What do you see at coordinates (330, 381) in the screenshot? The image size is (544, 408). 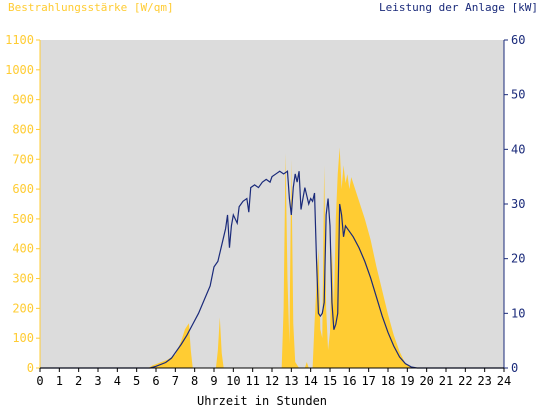 I see `x-tick-label: 15` at bounding box center [330, 381].